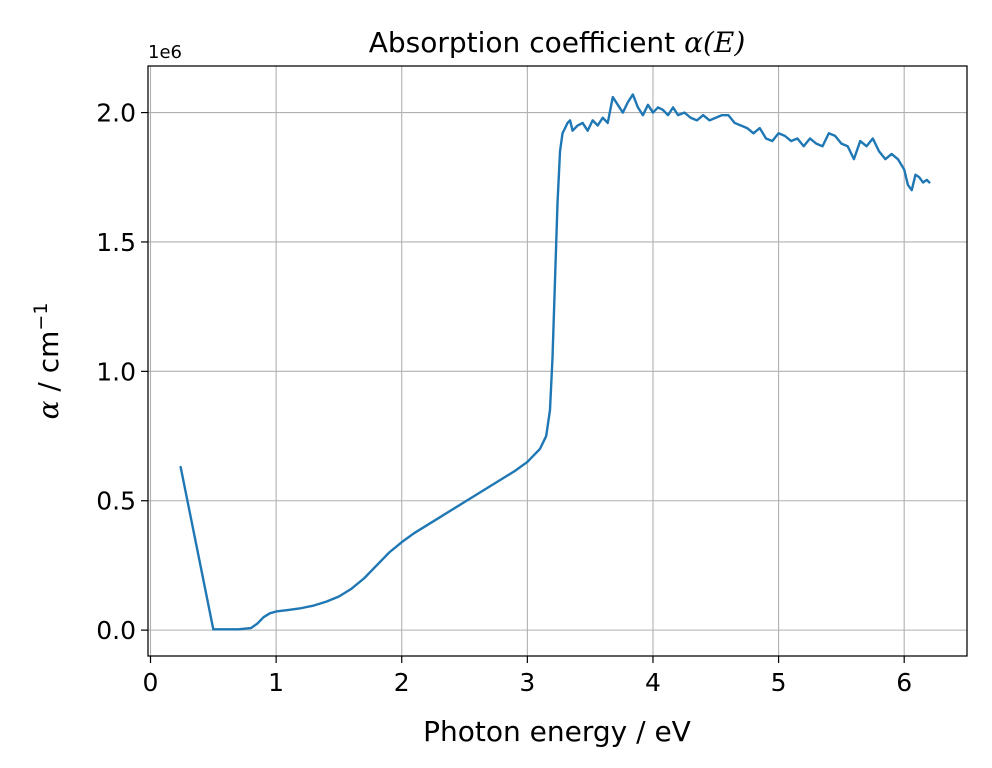 The image size is (992, 768). What do you see at coordinates (116, 630) in the screenshot?
I see `y-tick-label: 0.0` at bounding box center [116, 630].